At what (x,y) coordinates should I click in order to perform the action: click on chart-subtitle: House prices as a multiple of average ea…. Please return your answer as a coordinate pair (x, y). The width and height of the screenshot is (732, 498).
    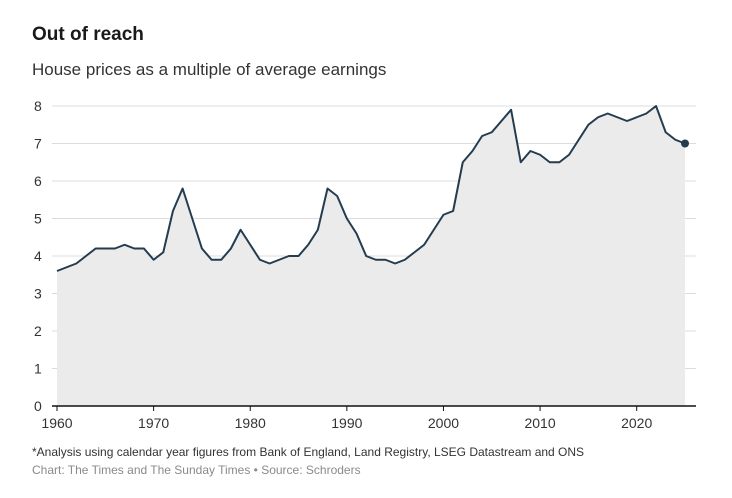
    Looking at the image, I should click on (209, 69).